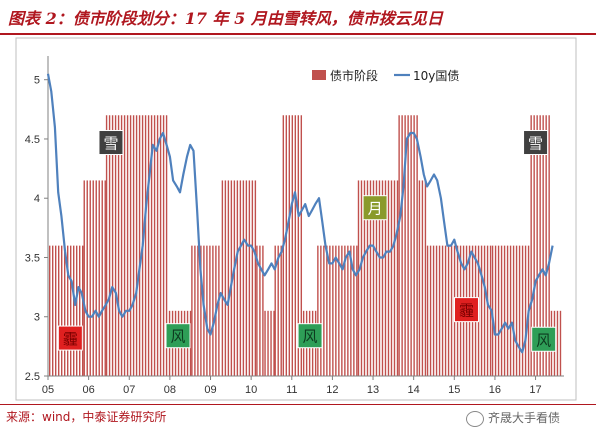 This screenshot has height=431, width=596. What do you see at coordinates (37, 318) in the screenshot?
I see `y-tick-label: 3` at bounding box center [37, 318].